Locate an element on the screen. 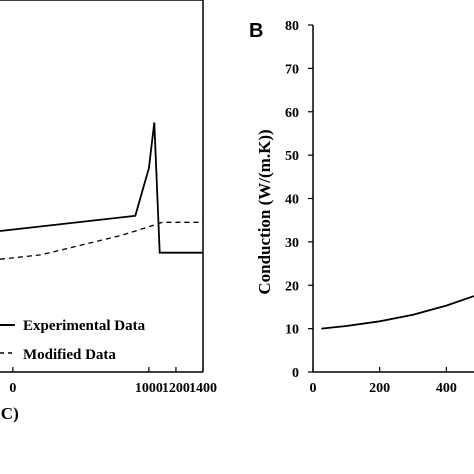 The height and width of the screenshot is (474, 474). panel-a-x-tick-label: 1200 is located at coordinates (176, 388).